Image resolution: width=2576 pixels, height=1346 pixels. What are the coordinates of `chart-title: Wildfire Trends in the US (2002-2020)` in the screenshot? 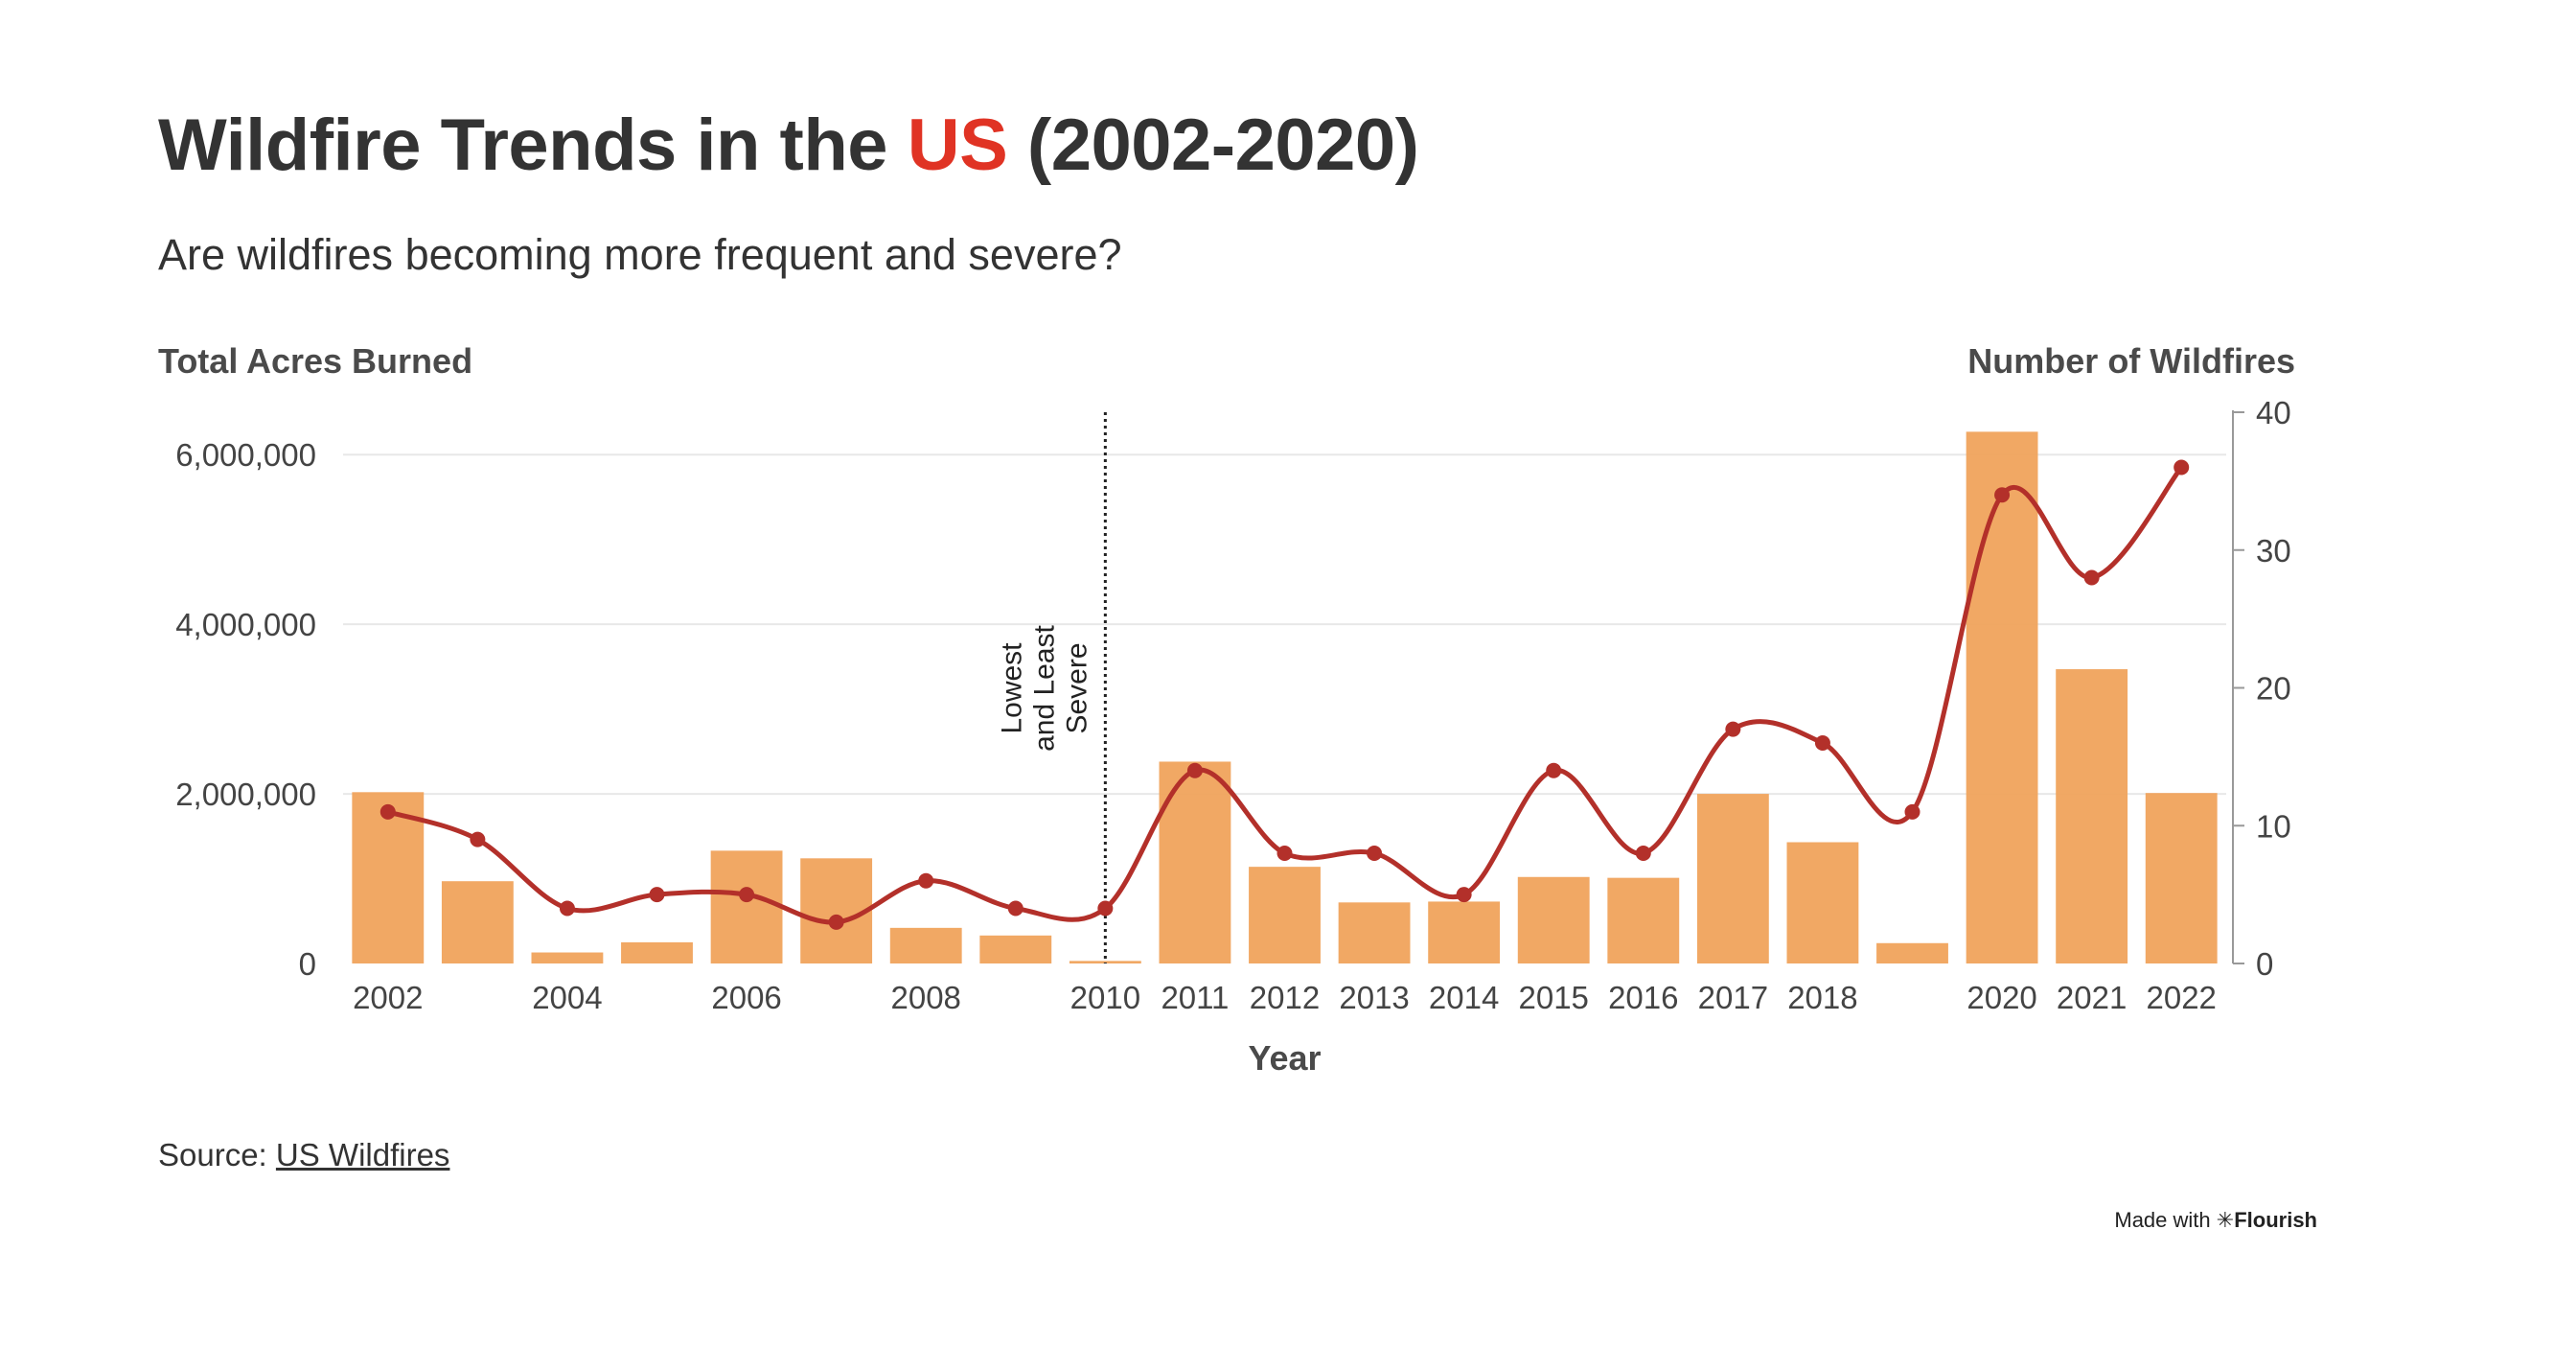 It's located at (788, 145).